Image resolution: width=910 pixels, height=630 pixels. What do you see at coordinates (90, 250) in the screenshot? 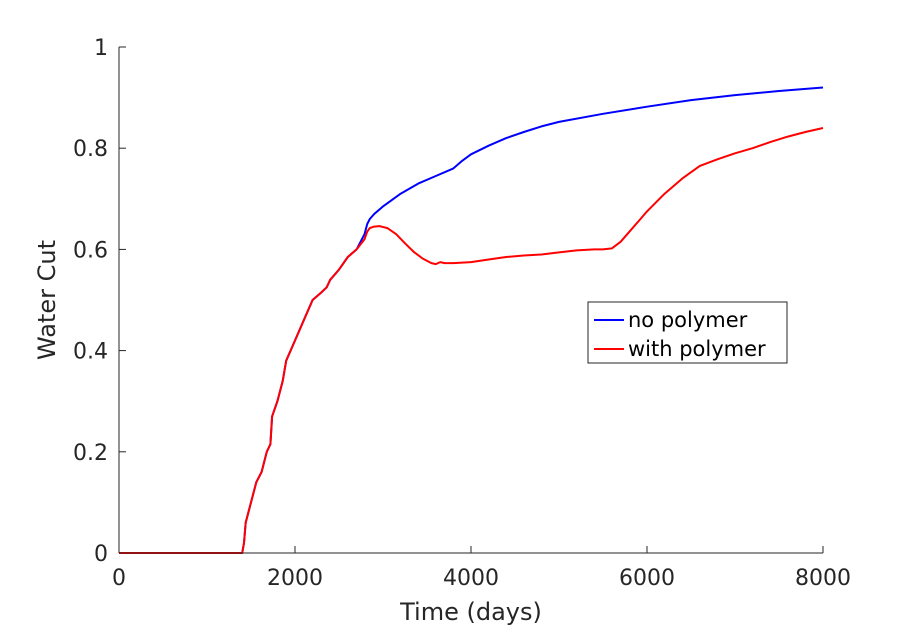
I see `y-tick-label: 0.6` at bounding box center [90, 250].